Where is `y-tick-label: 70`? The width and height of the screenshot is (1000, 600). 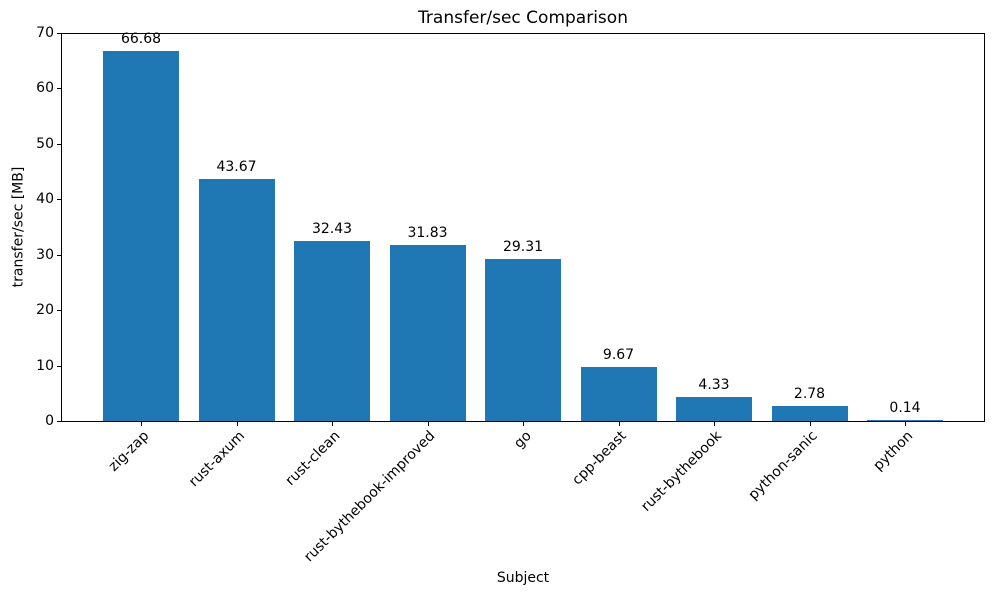
y-tick-label: 70 is located at coordinates (45, 33).